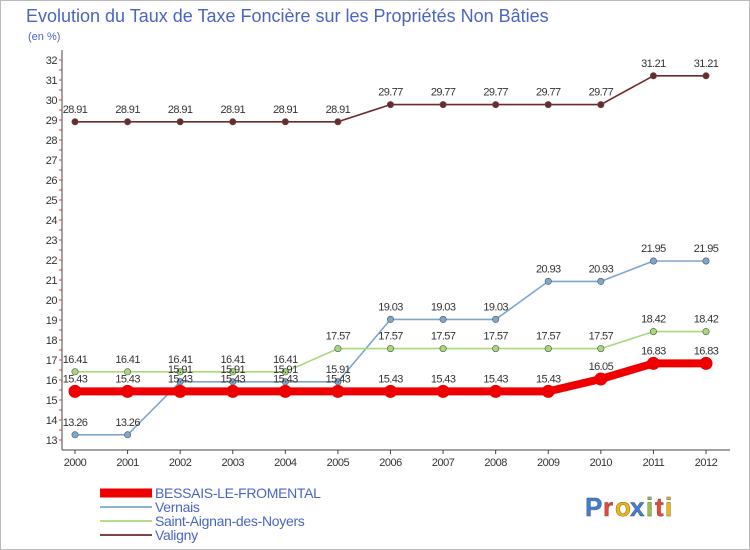  What do you see at coordinates (443, 307) in the screenshot?
I see `data-label-vernais: 19.03` at bounding box center [443, 307].